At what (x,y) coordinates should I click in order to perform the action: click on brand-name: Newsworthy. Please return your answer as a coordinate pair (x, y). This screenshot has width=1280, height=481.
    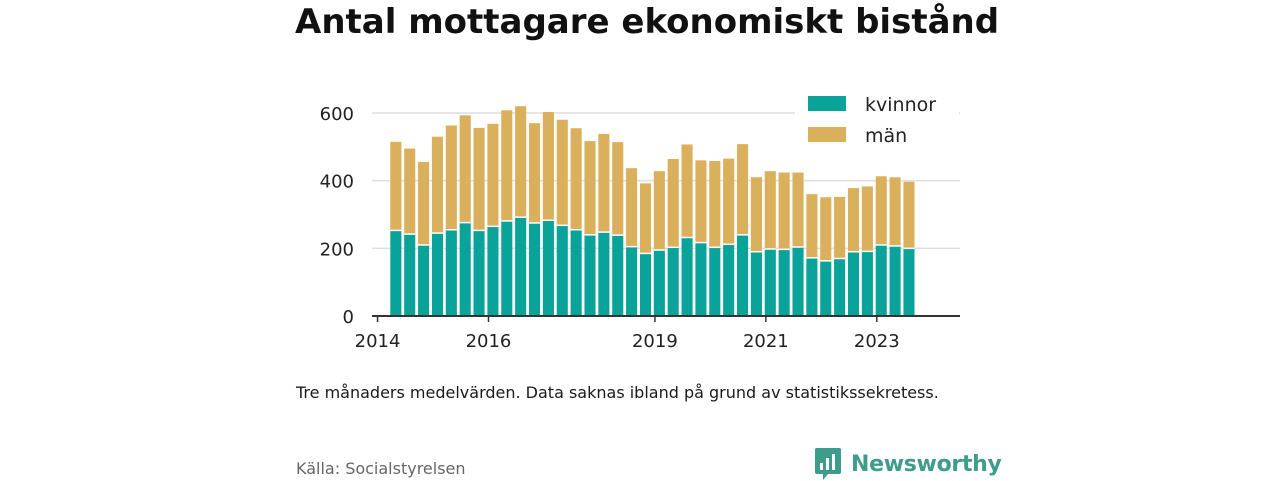
    Looking at the image, I should click on (926, 464).